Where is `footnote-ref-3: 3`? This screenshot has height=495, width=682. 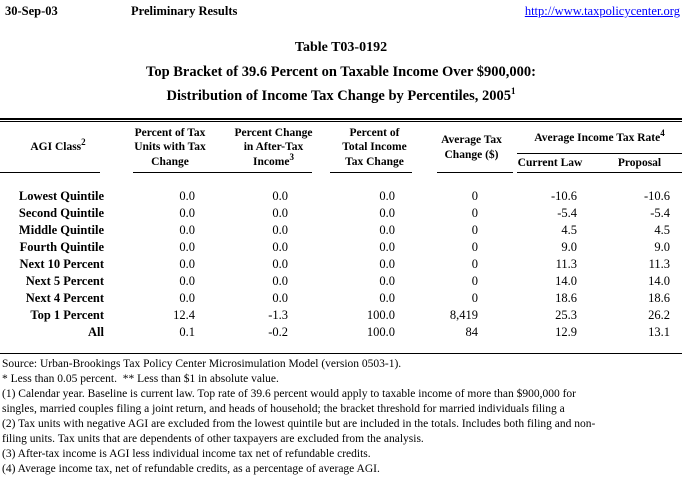
footnote-ref-3: 3 is located at coordinates (291, 156).